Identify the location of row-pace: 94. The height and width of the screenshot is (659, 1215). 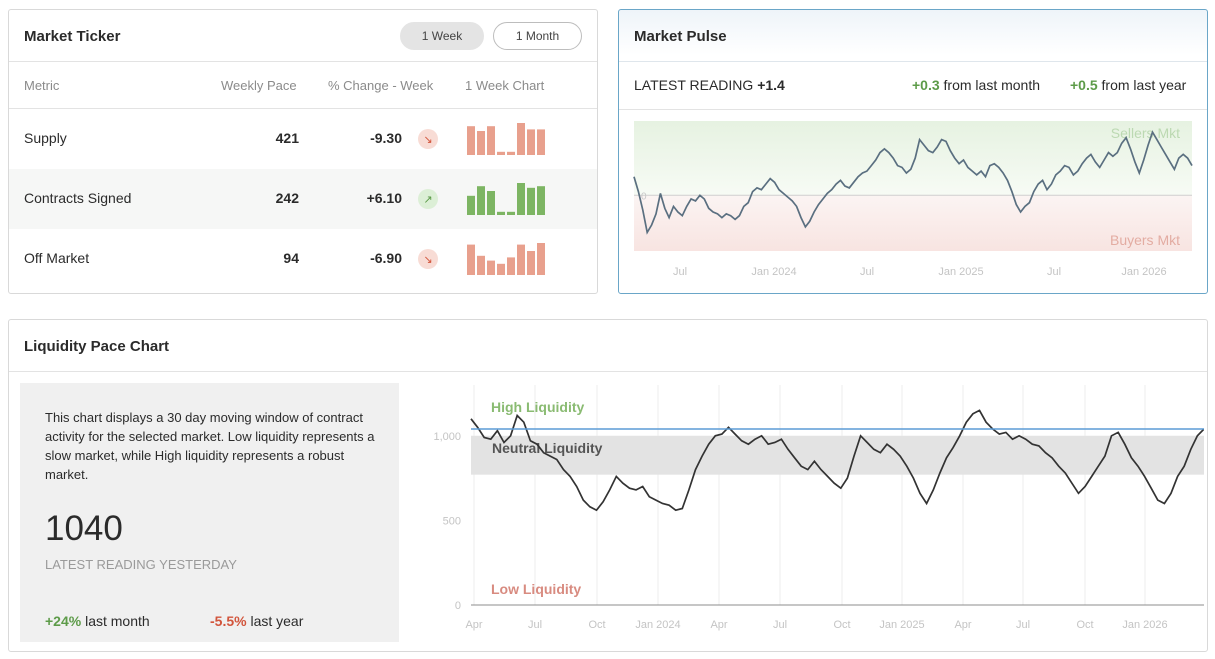
(291, 258).